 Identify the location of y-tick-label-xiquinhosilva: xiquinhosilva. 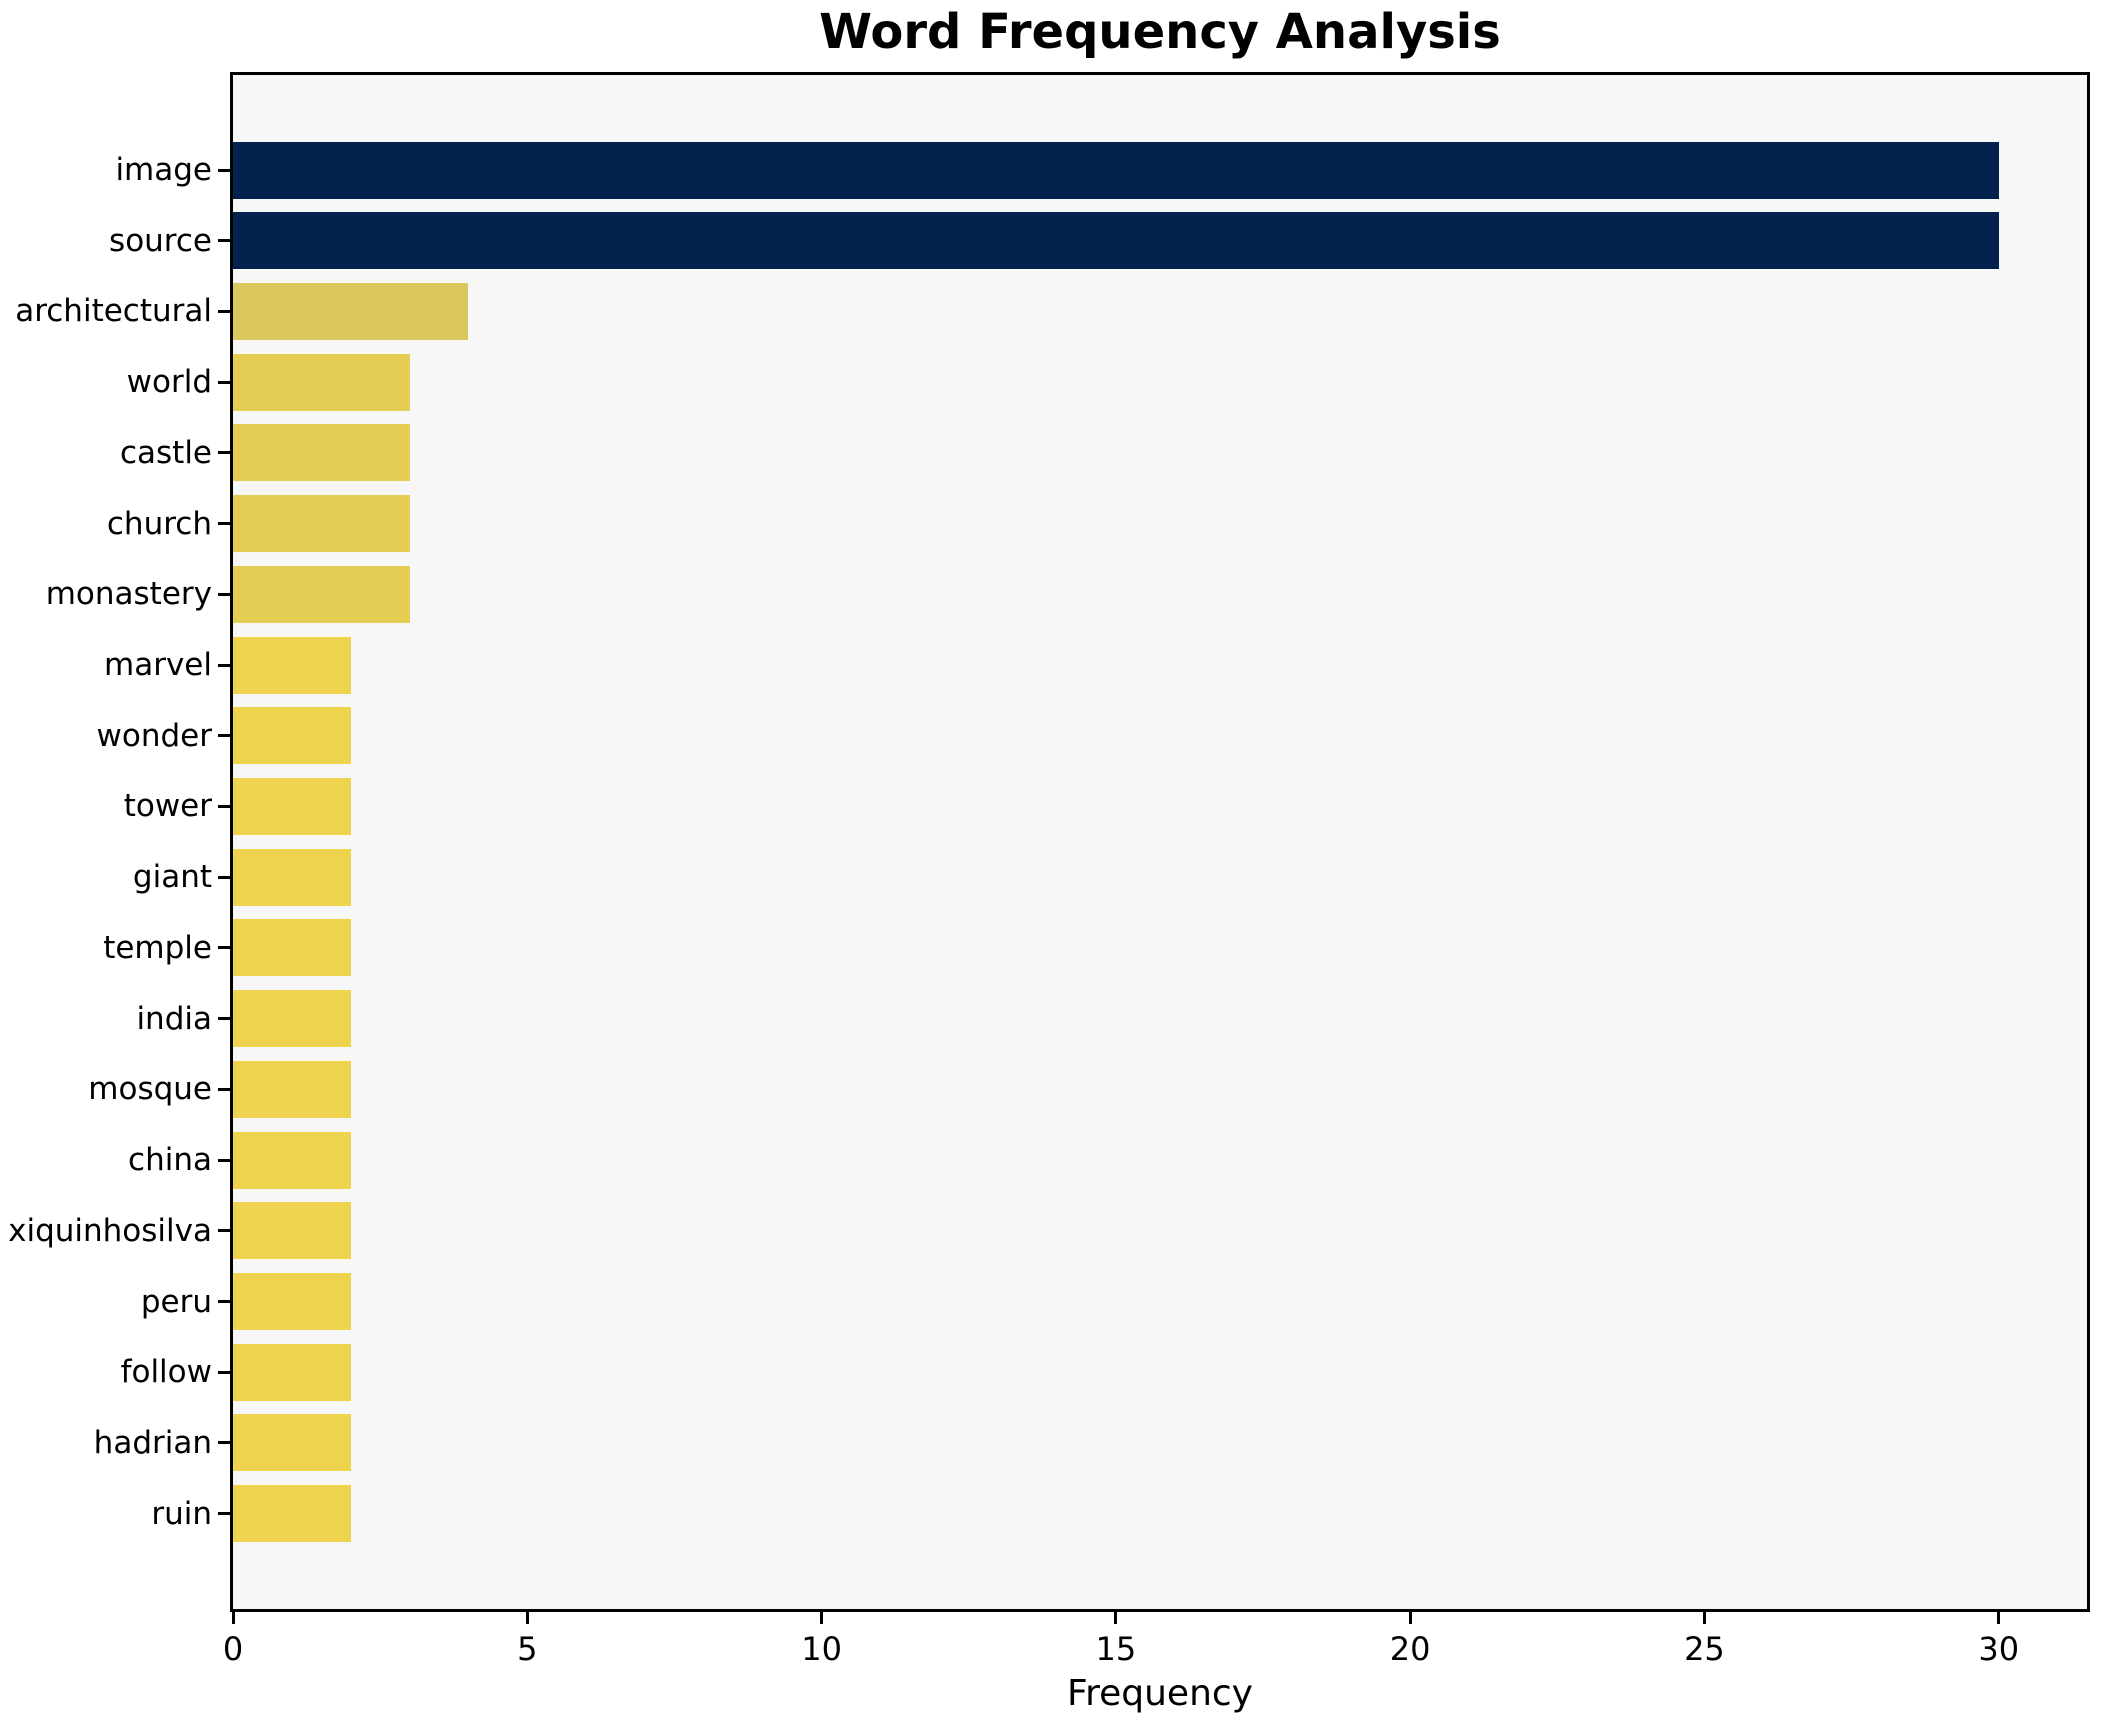
(110, 1230).